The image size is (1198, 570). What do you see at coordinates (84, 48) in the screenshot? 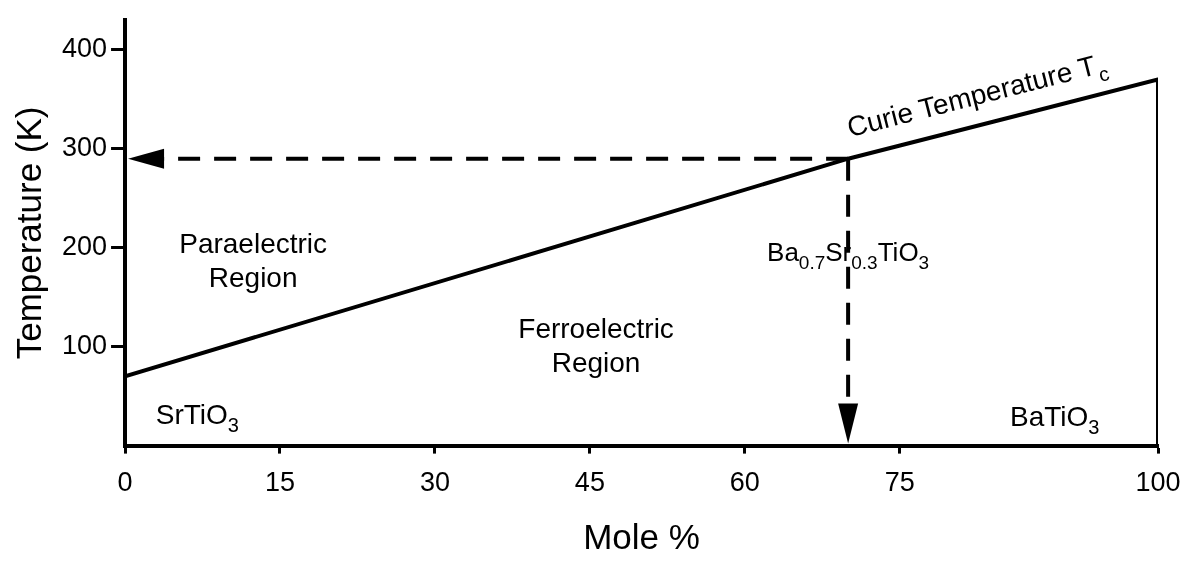
I see `y-tick-label: 400` at bounding box center [84, 48].